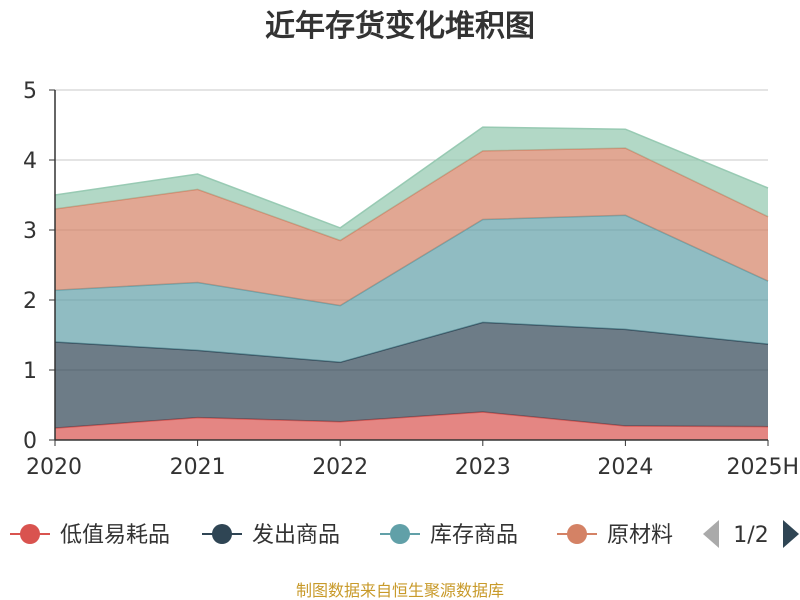 Image resolution: width=800 pixels, height=600 pixels. What do you see at coordinates (750, 535) in the screenshot?
I see `legend-page-indicator: 1/2` at bounding box center [750, 535].